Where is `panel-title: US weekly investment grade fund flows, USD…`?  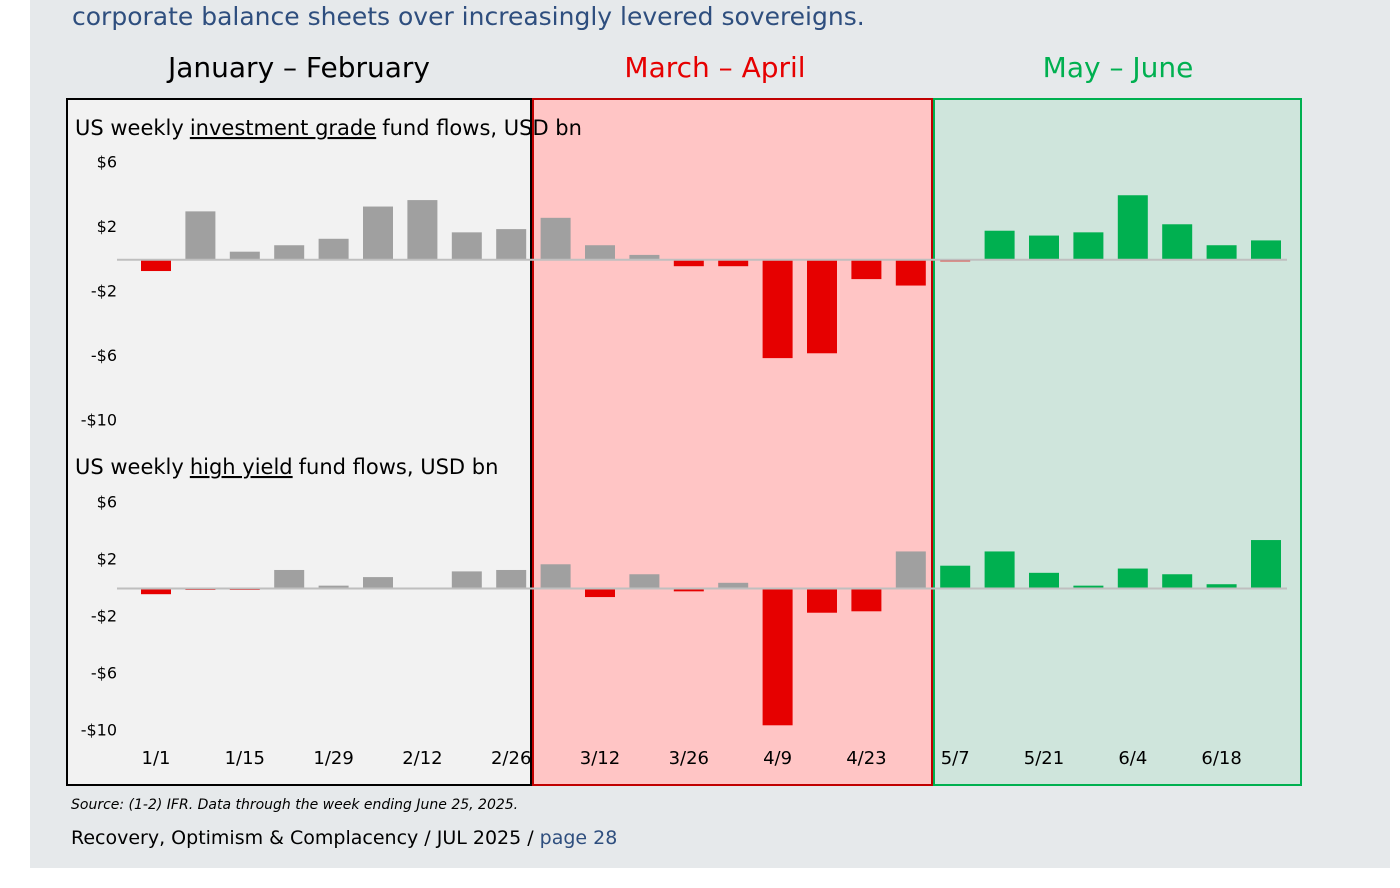 panel-title: US weekly investment grade fund flows, USD… is located at coordinates (328, 128).